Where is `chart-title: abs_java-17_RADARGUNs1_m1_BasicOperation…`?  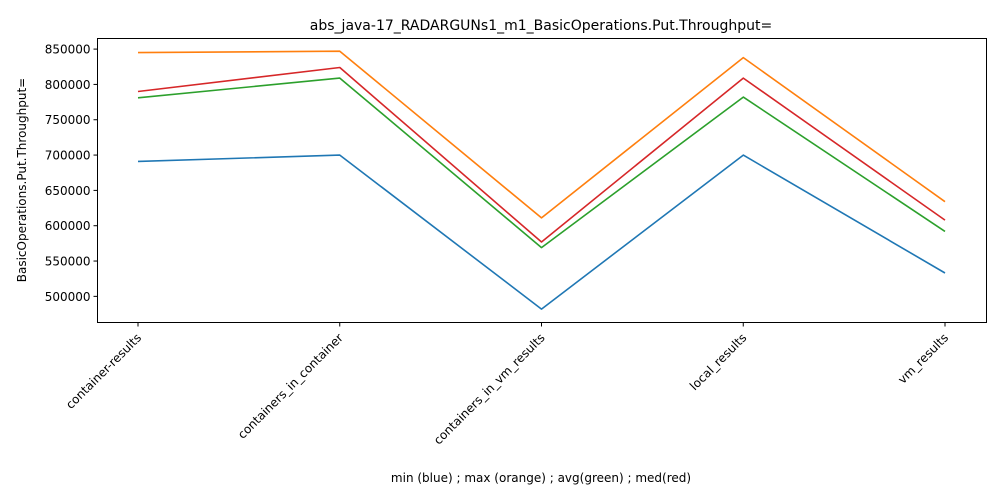 chart-title: abs_java-17_RADARGUNs1_m1_BasicOperation… is located at coordinates (541, 26).